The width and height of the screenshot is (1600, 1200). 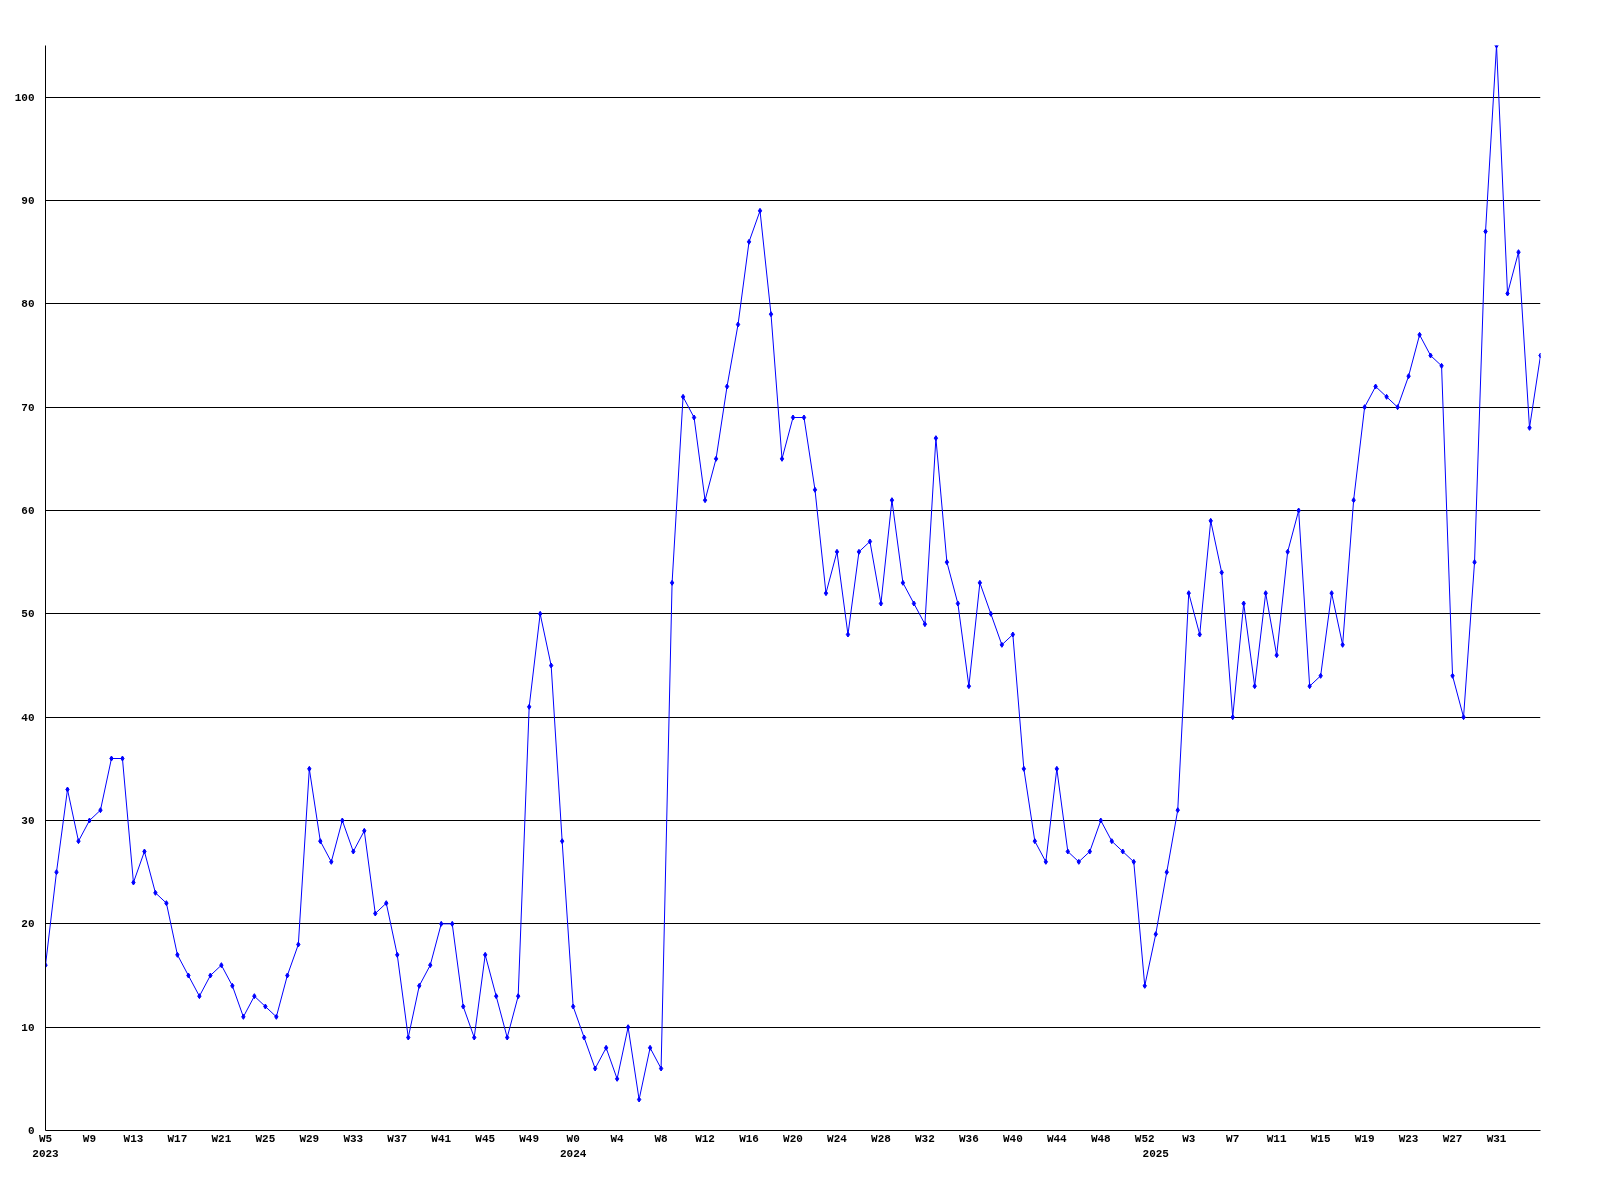 What do you see at coordinates (177, 1138) in the screenshot?
I see `x-tick-label: W17` at bounding box center [177, 1138].